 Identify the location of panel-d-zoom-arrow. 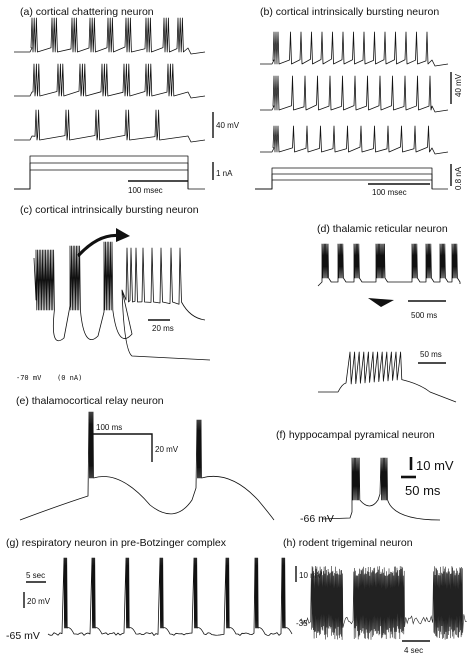
(381, 302).